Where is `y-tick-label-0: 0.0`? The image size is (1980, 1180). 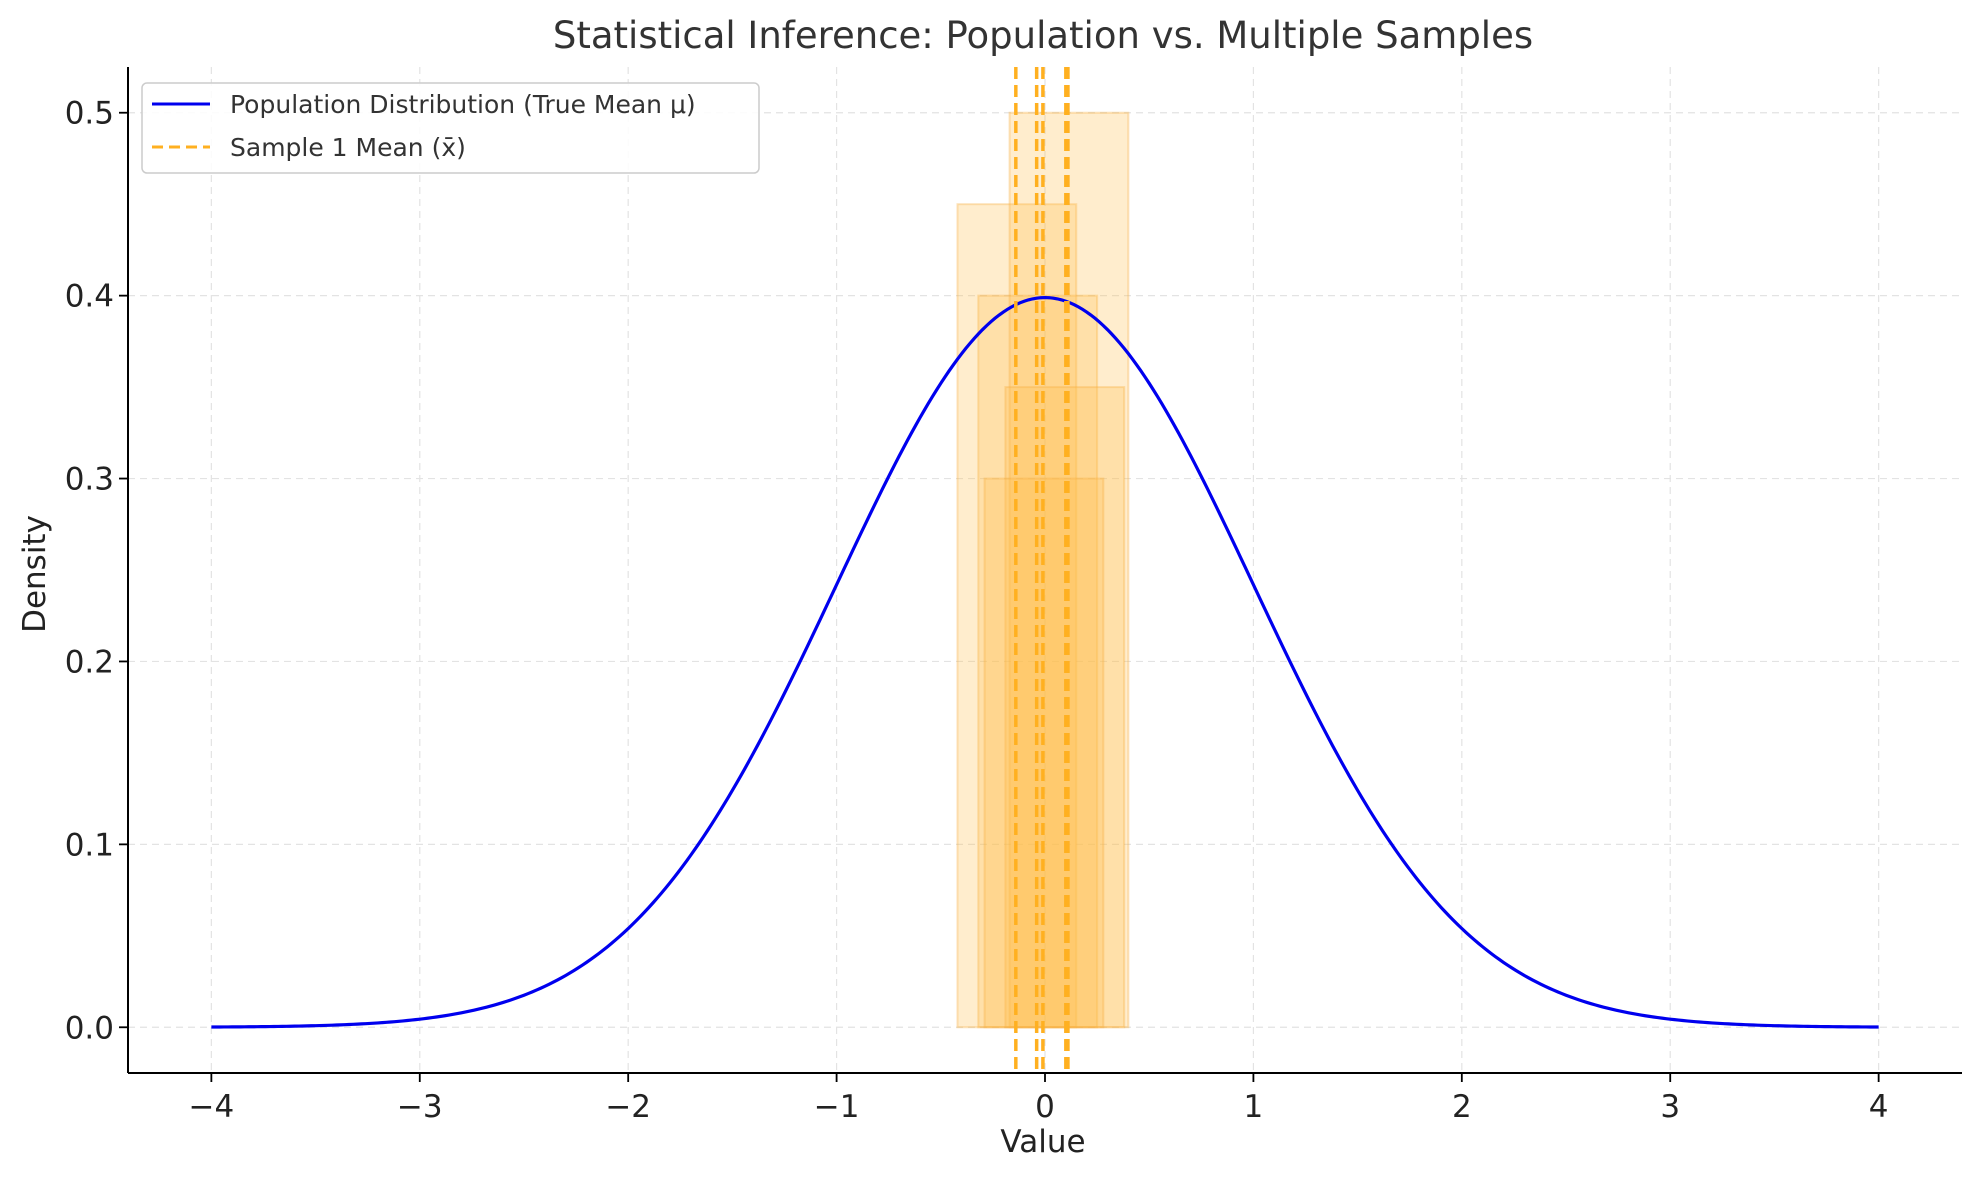 y-tick-label-0: 0.0 is located at coordinates (89, 1028).